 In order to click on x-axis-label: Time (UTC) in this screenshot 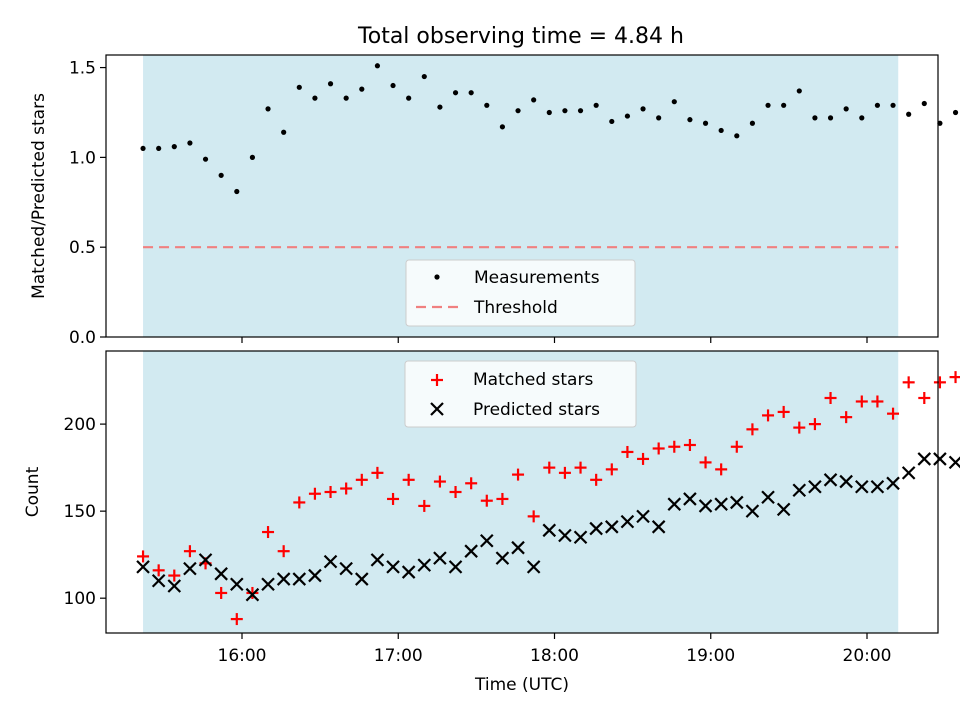, I will do `click(521, 685)`.